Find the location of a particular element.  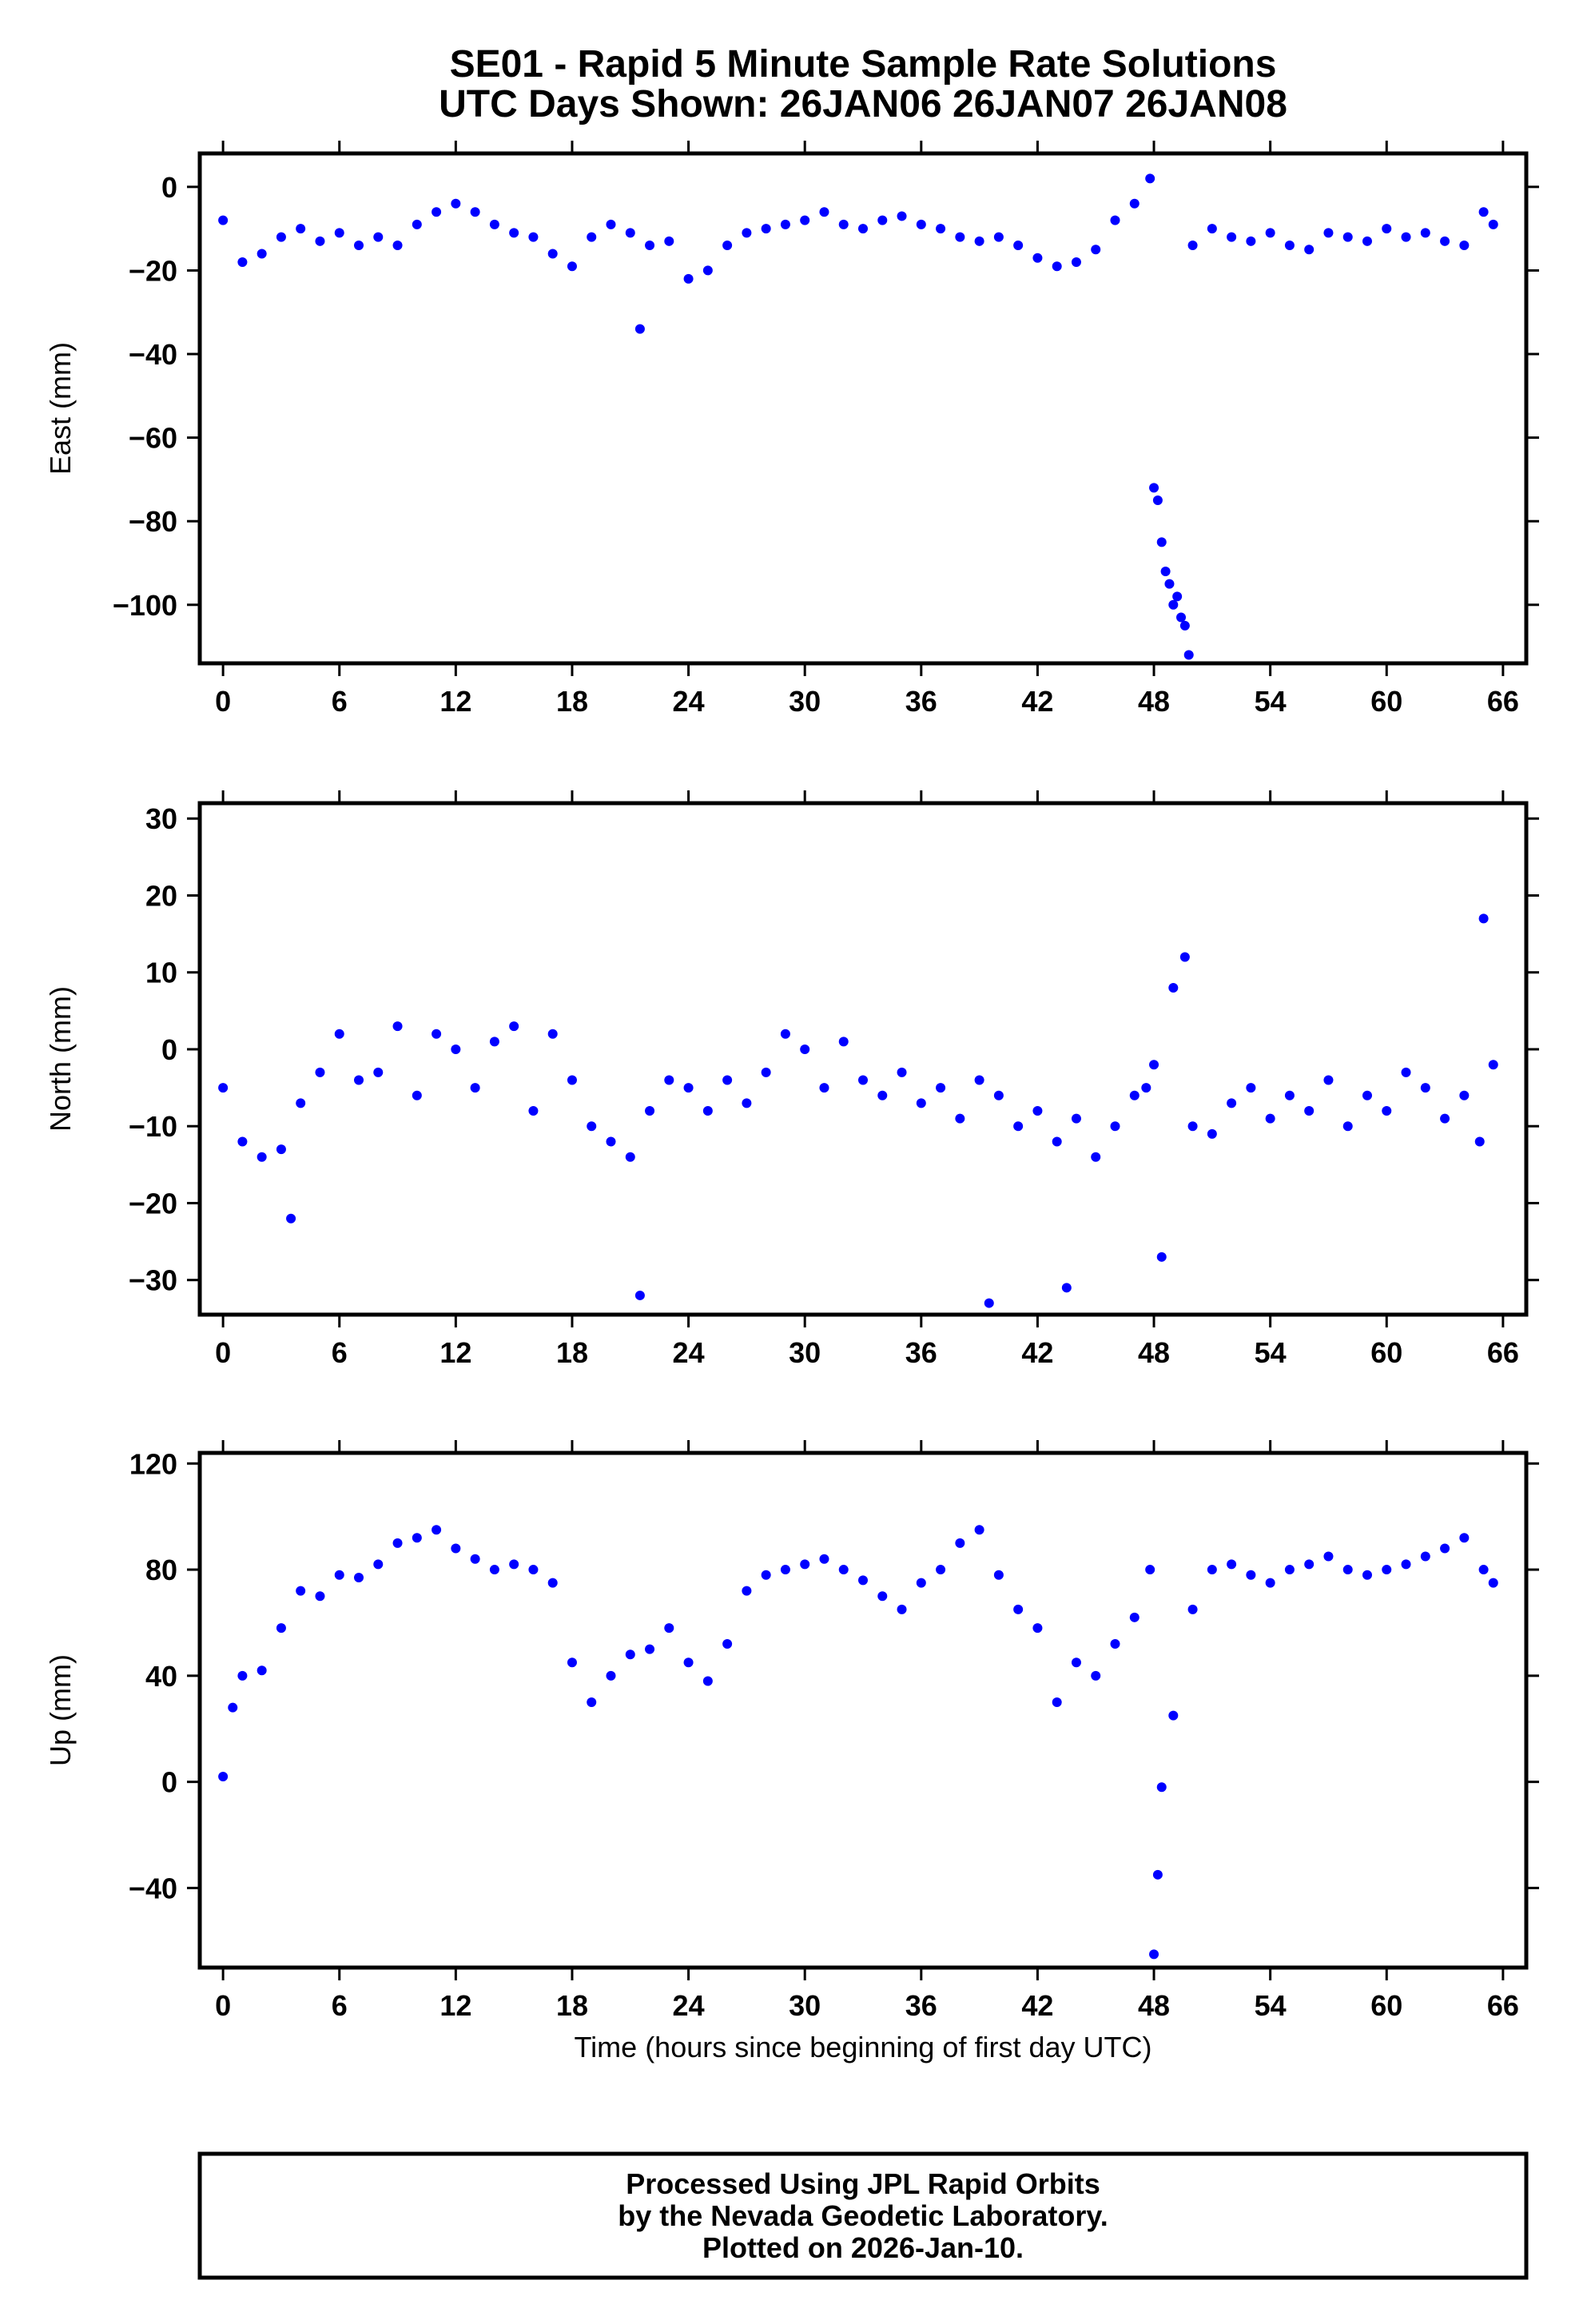

y-tick-label: 40 is located at coordinates (161, 1676).